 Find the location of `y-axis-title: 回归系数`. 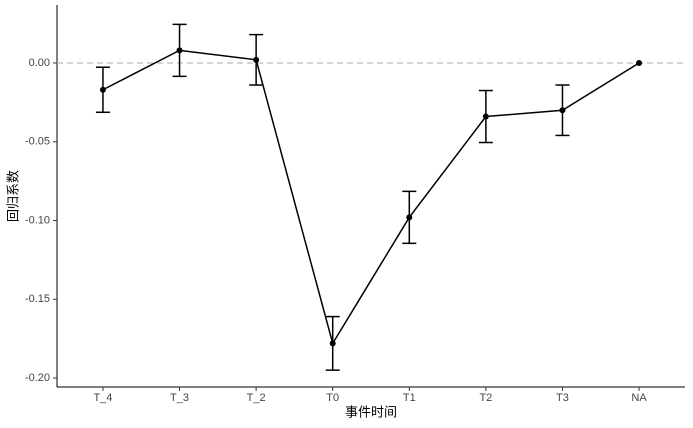

y-axis-title: 回归系数 is located at coordinates (12, 196).